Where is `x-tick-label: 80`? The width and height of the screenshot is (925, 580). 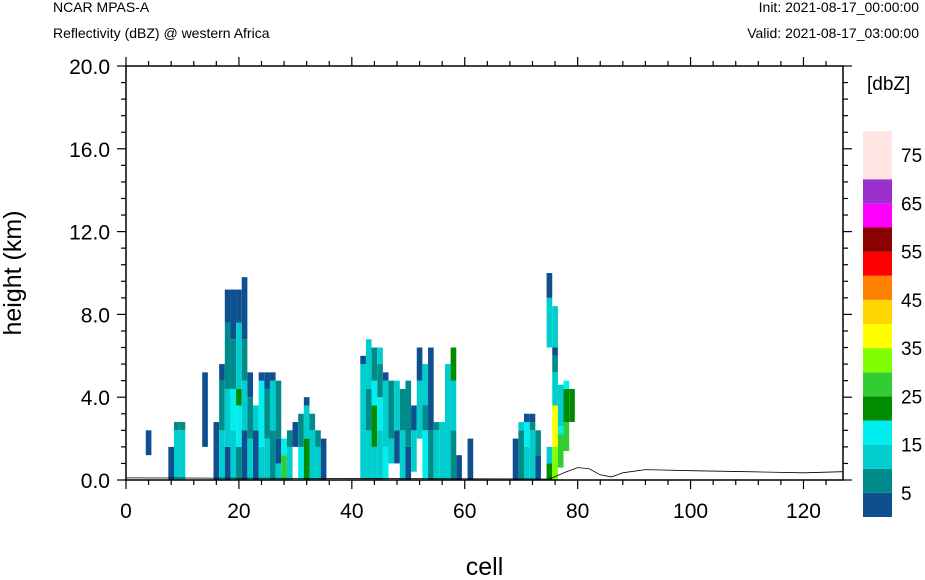 x-tick-label: 80 is located at coordinates (577, 511).